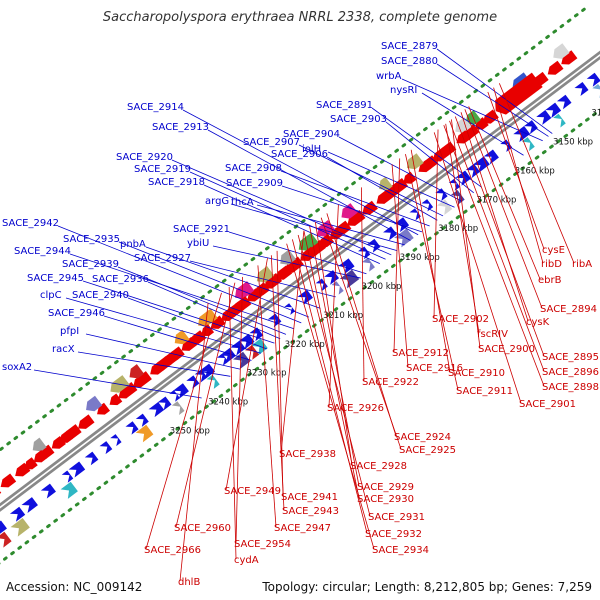 This screenshot has width=600, height=600. I want to click on forward-gene-label: soxA2, so click(17, 367).